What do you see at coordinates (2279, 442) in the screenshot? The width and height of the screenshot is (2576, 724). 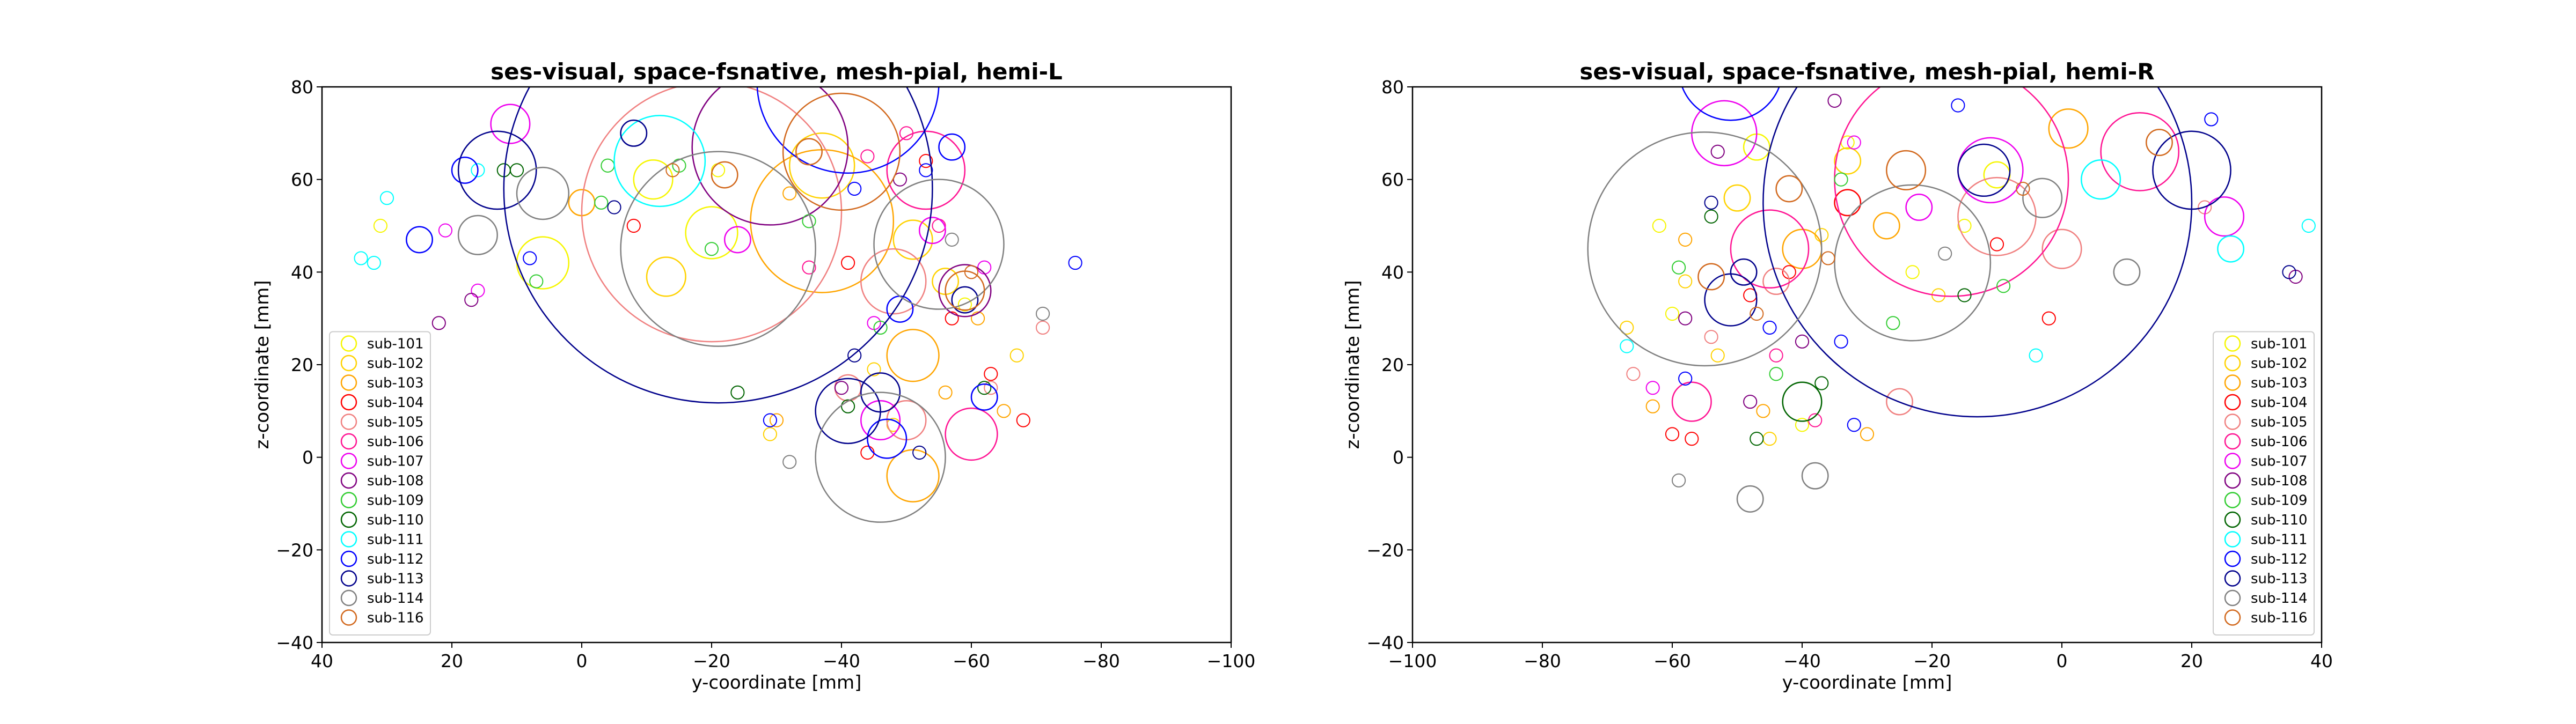 I see `legend-label: sub-106` at bounding box center [2279, 442].